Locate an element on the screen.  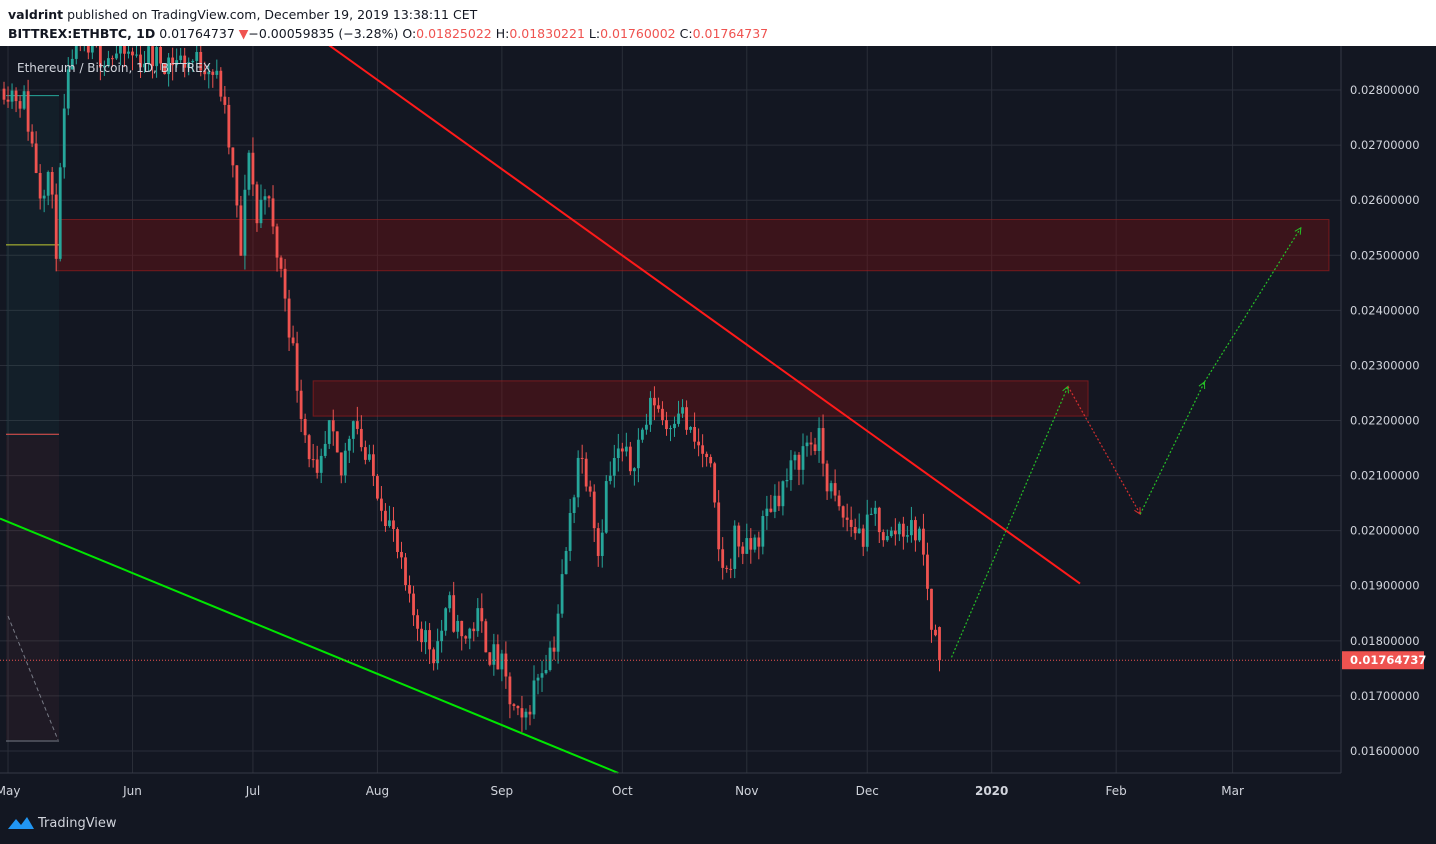
x-tick-label: Aug is located at coordinates (377, 791).